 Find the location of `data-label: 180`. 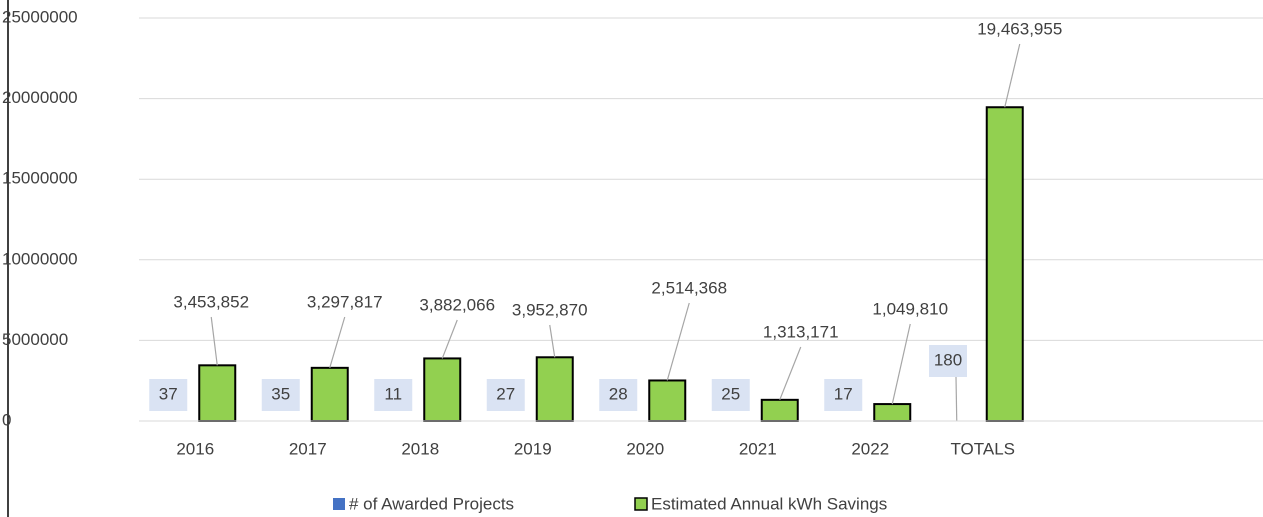

data-label: 180 is located at coordinates (948, 359).